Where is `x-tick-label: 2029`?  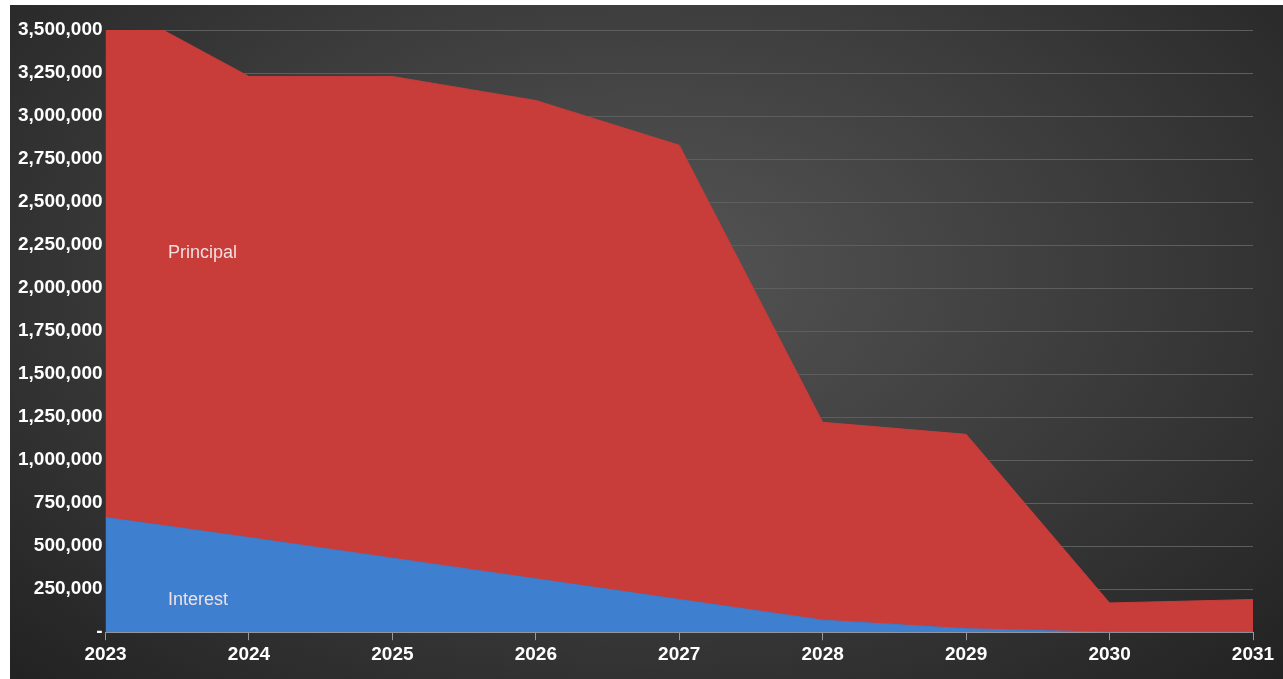 x-tick-label: 2029 is located at coordinates (966, 653).